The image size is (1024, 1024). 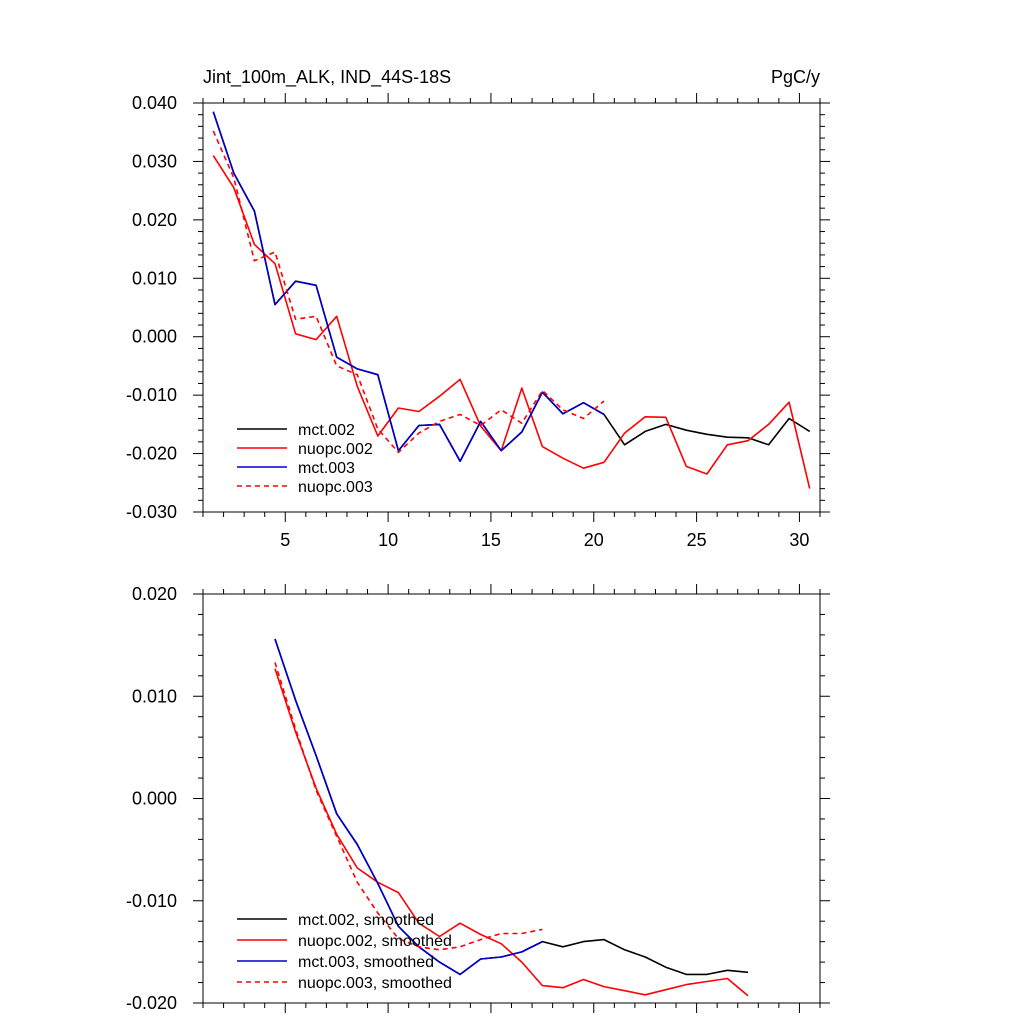 I want to click on legend-label: mct.002, so click(x=326, y=430).